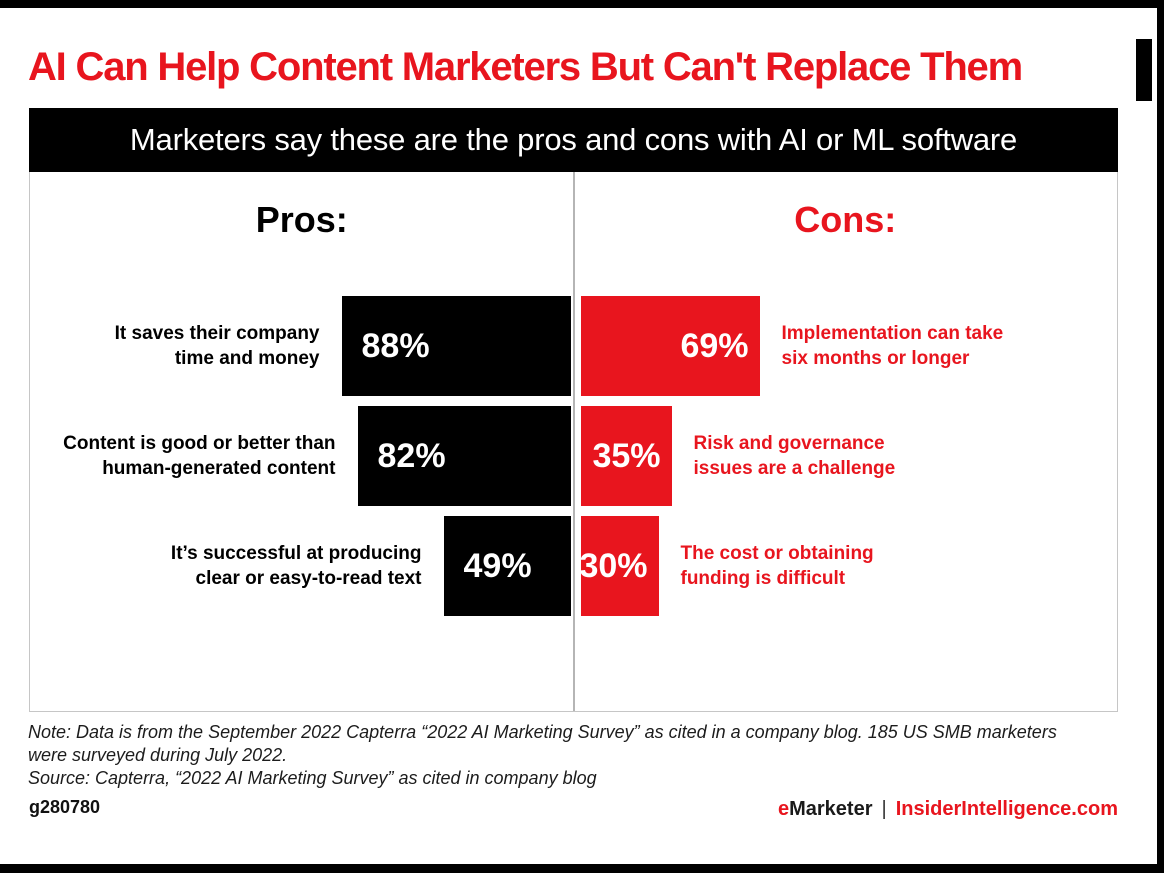 The height and width of the screenshot is (873, 1164). I want to click on pro-value: 88%, so click(395, 345).